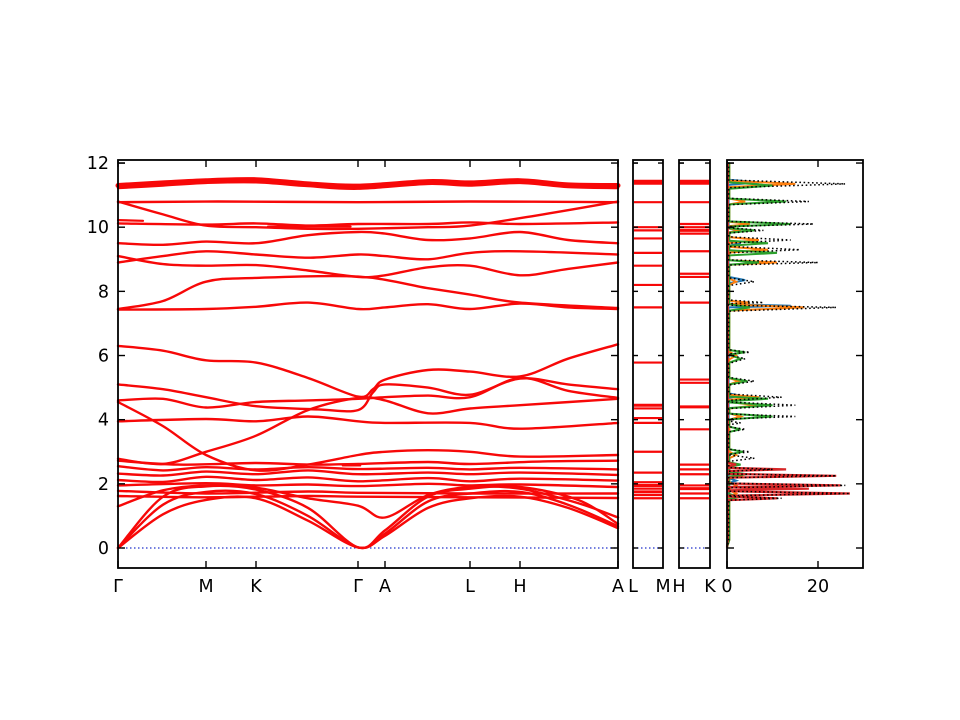 This screenshot has height=720, width=960. I want to click on dos-panel-frame, so click(795, 364).